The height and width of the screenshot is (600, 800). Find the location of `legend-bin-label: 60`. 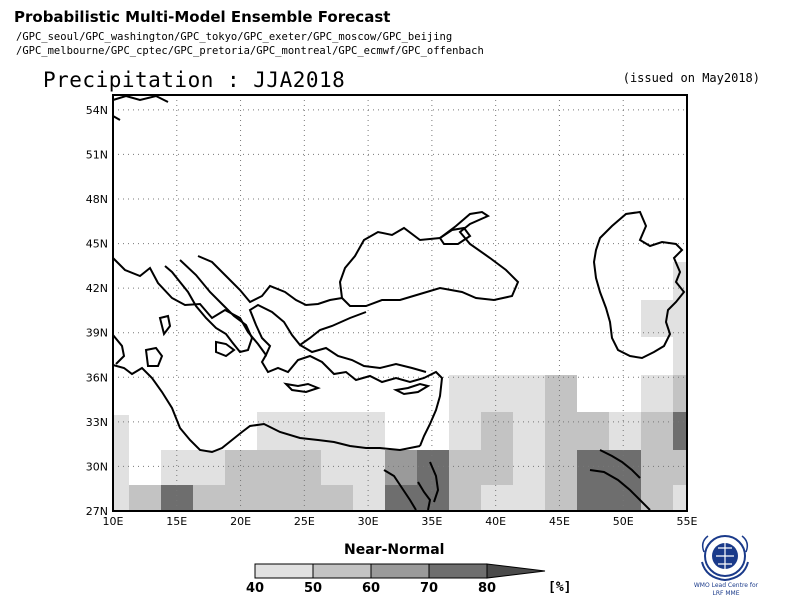

legend-bin-label: 60 is located at coordinates (371, 588).